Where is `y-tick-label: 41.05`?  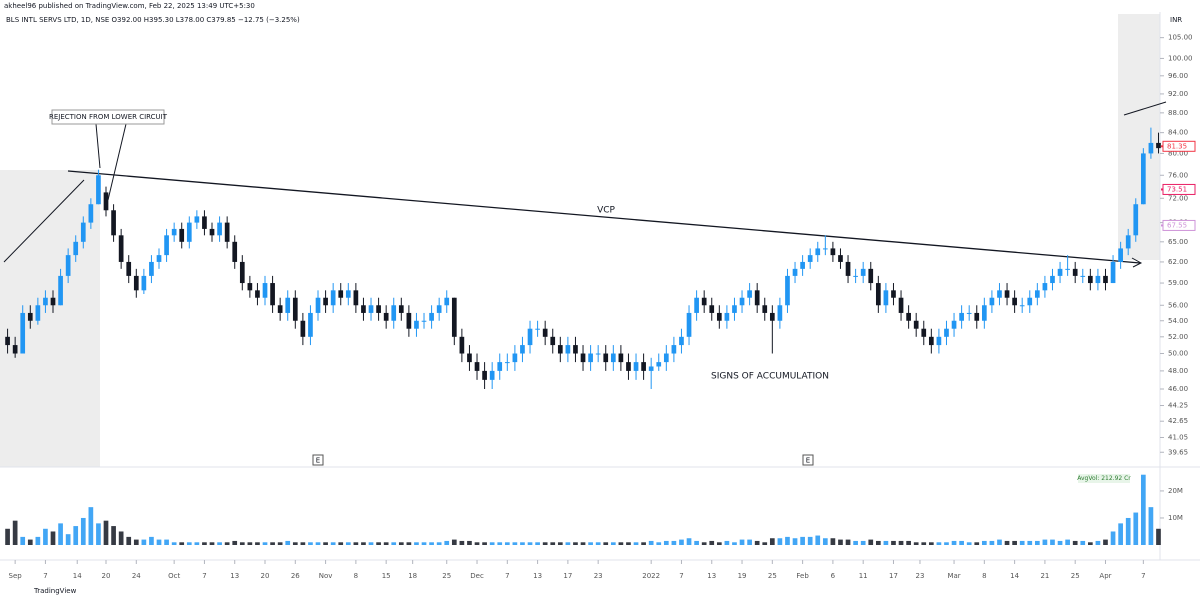 y-tick-label: 41.05 is located at coordinates (1178, 437).